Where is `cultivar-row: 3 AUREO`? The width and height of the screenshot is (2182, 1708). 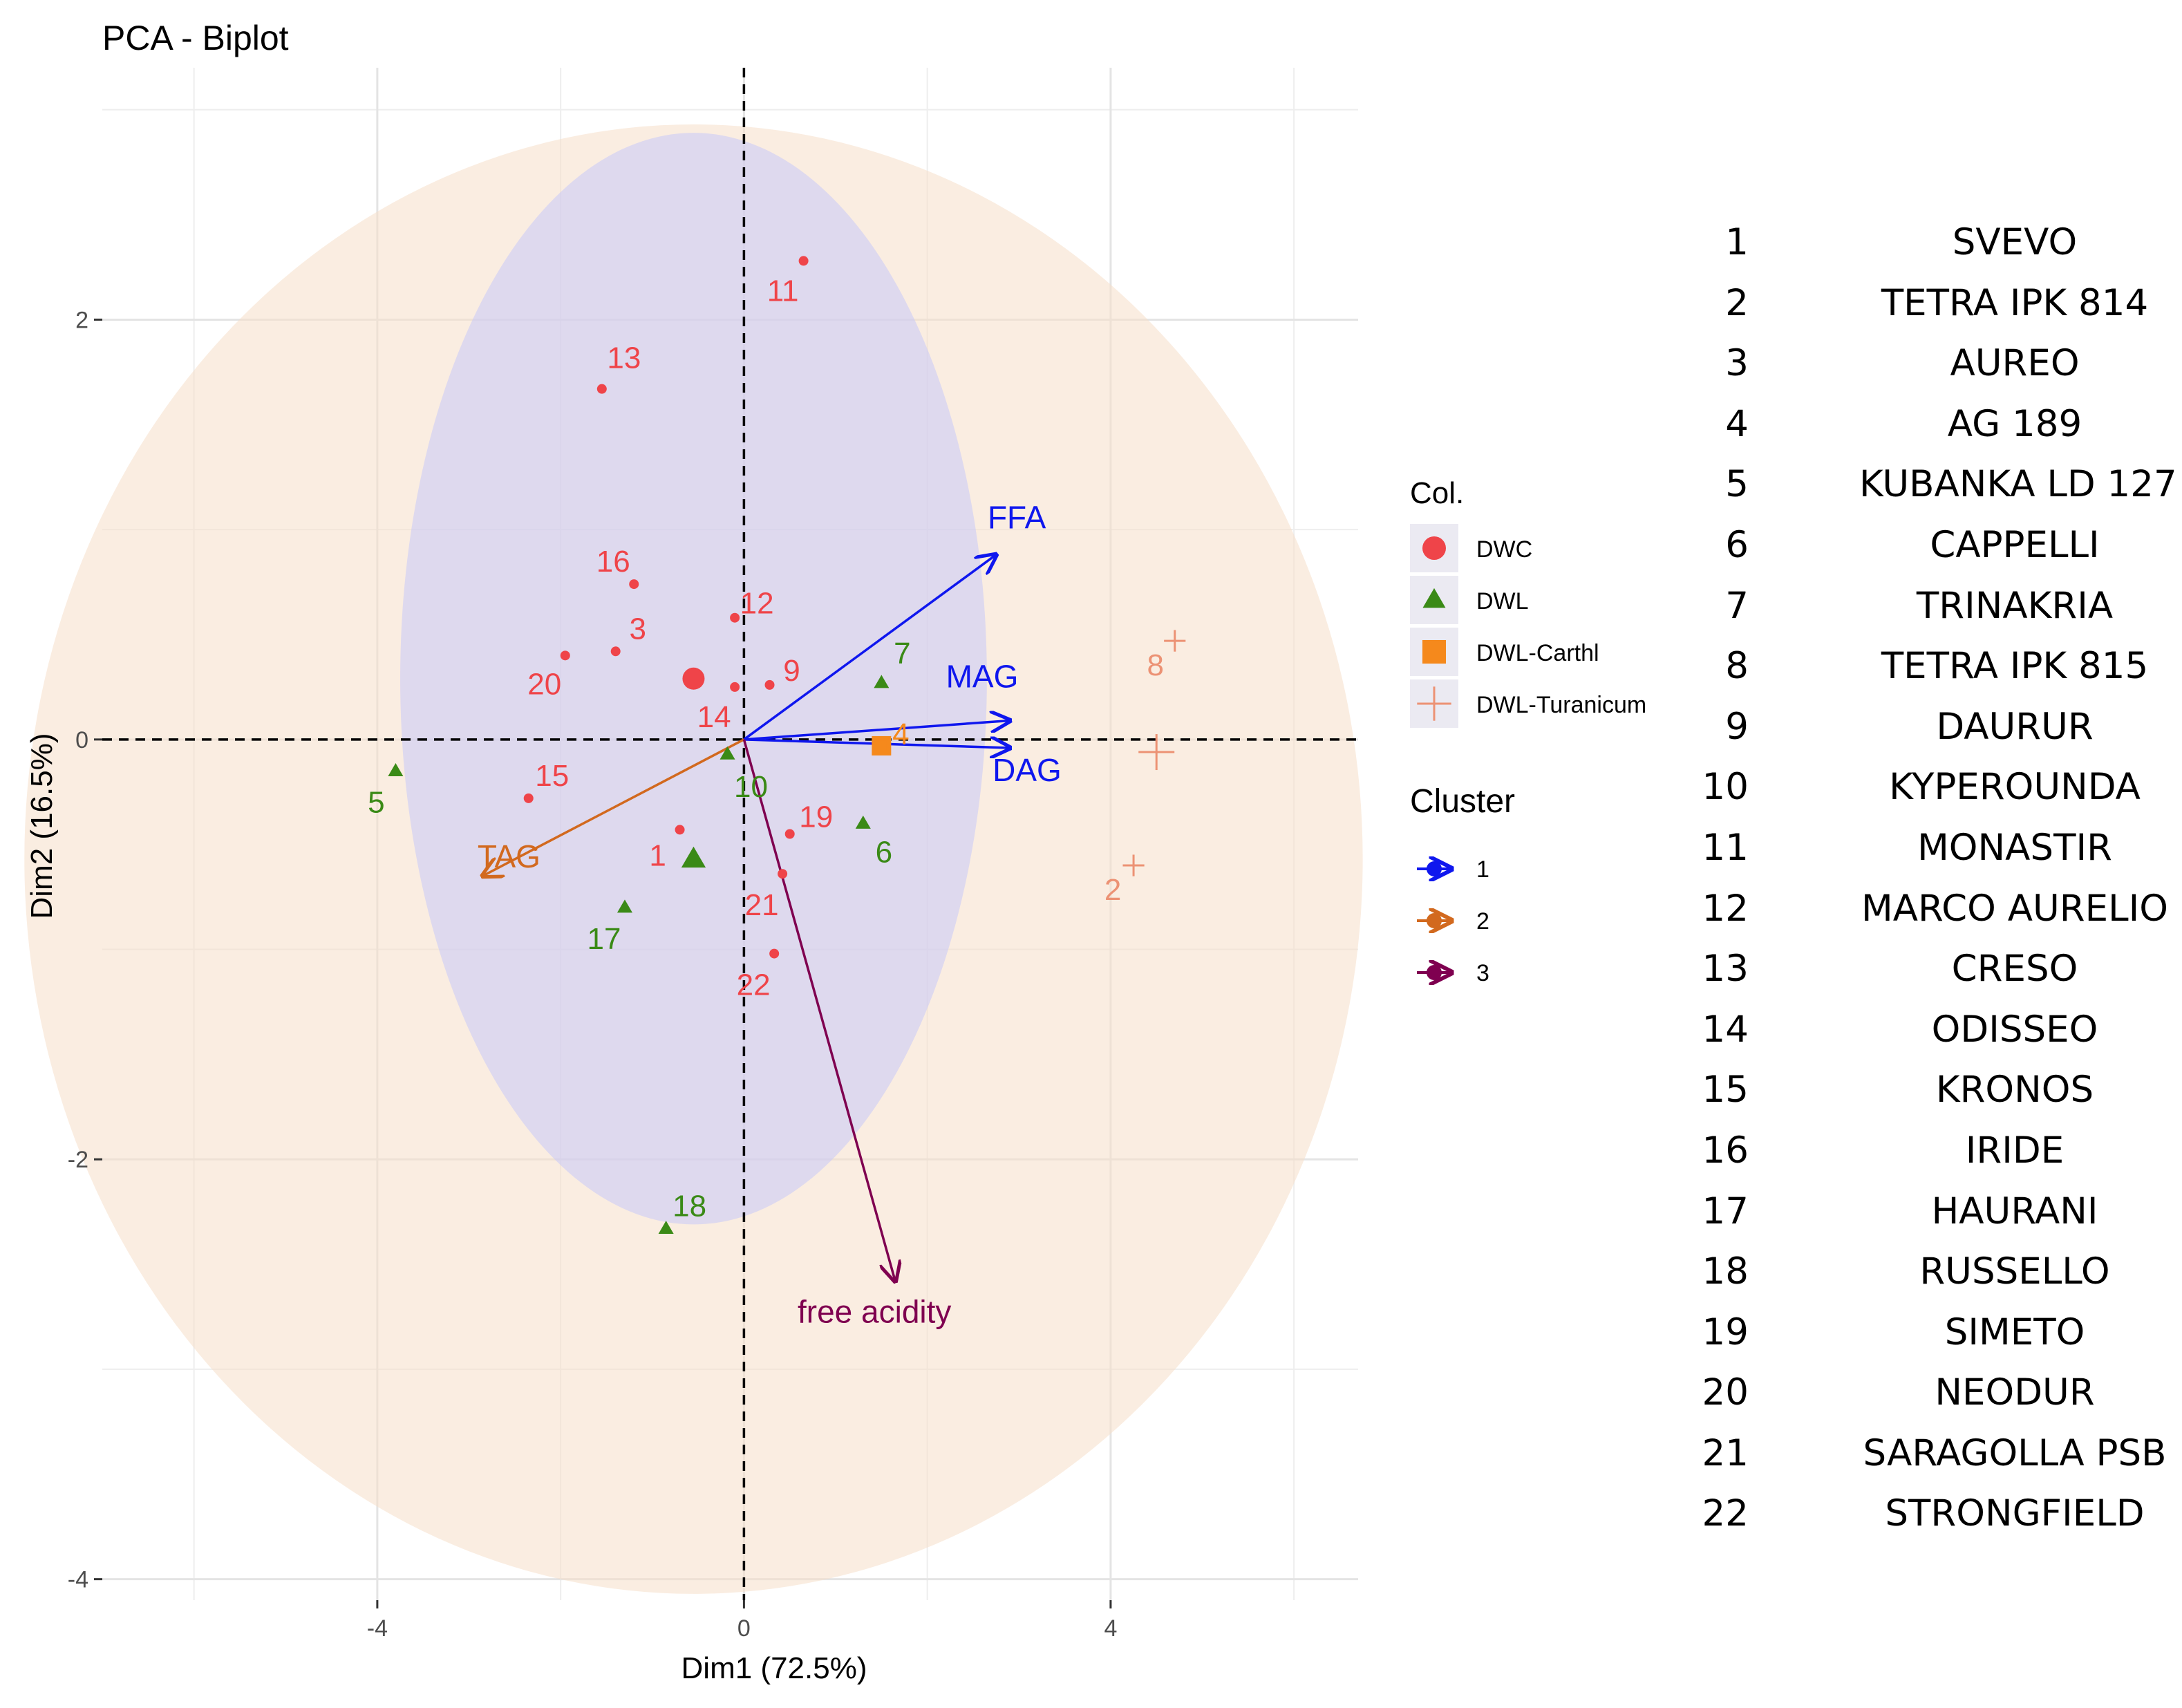
cultivar-row: 3 AUREO is located at coordinates (1934, 372).